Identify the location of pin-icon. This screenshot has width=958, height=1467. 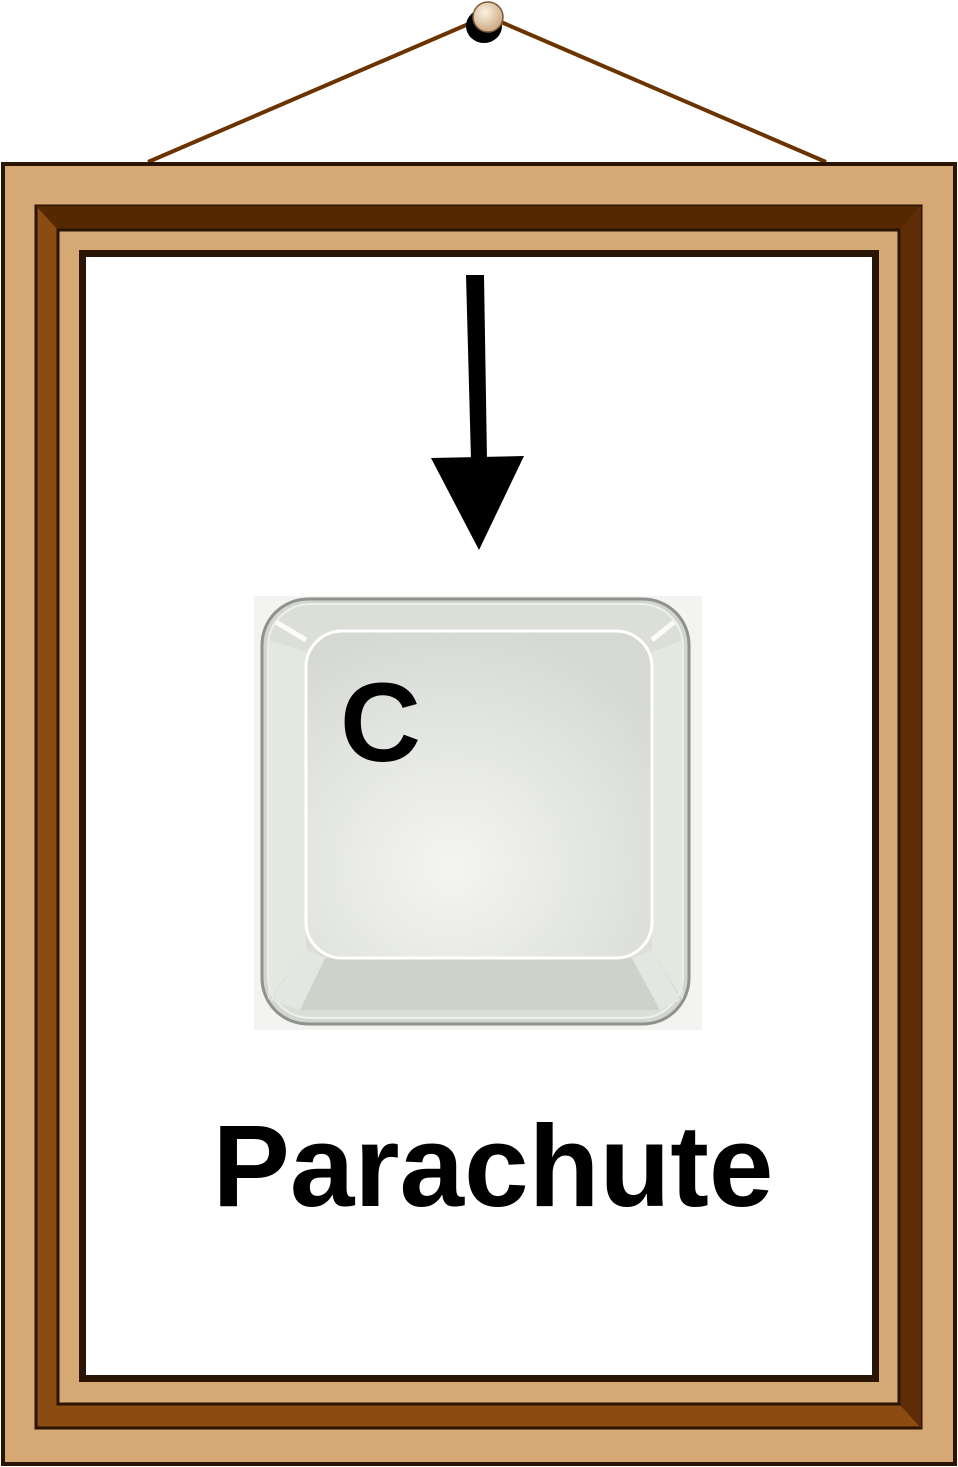
(485, 22).